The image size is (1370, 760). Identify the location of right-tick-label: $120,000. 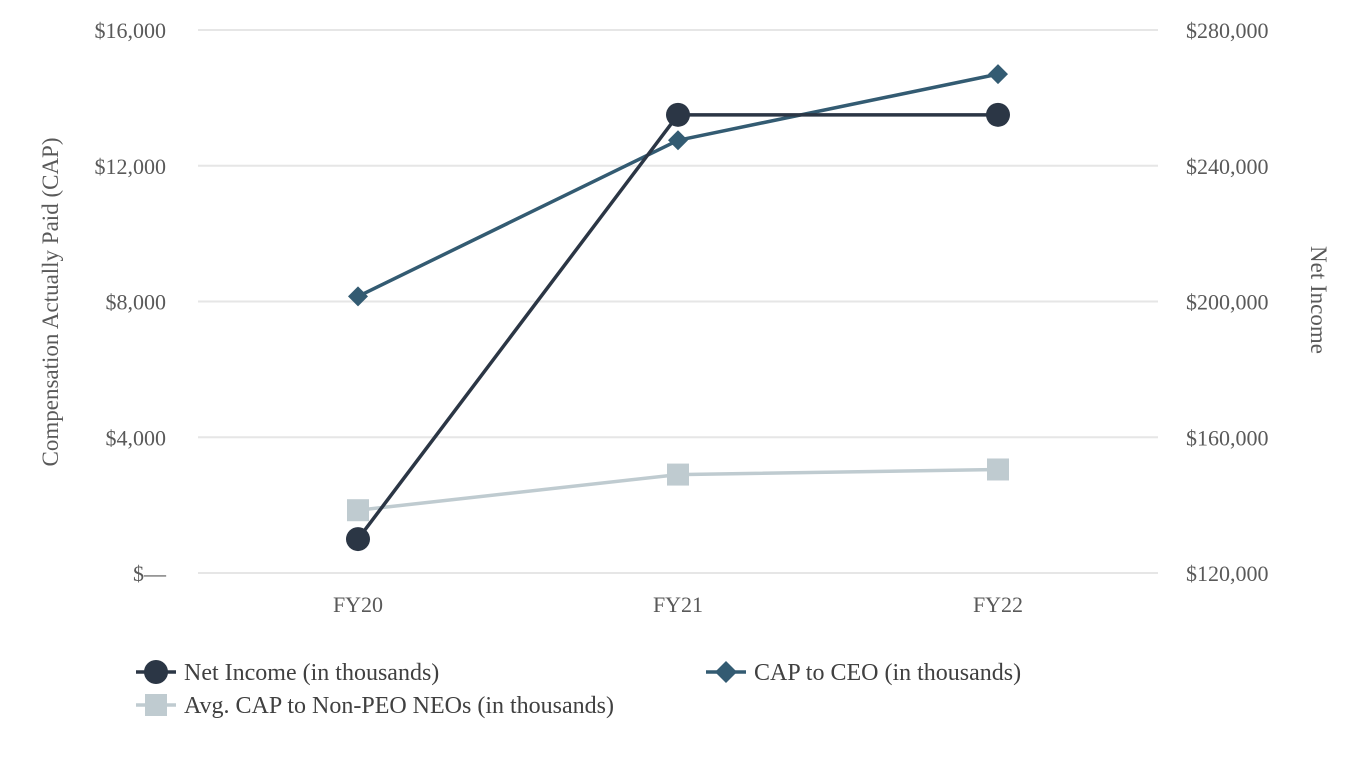
(1227, 573).